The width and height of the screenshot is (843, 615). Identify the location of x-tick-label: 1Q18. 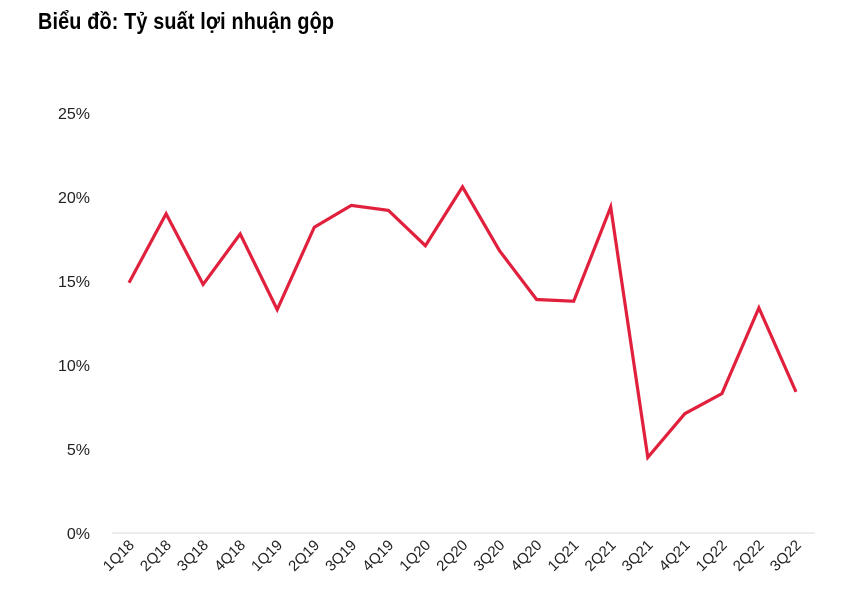
(119, 556).